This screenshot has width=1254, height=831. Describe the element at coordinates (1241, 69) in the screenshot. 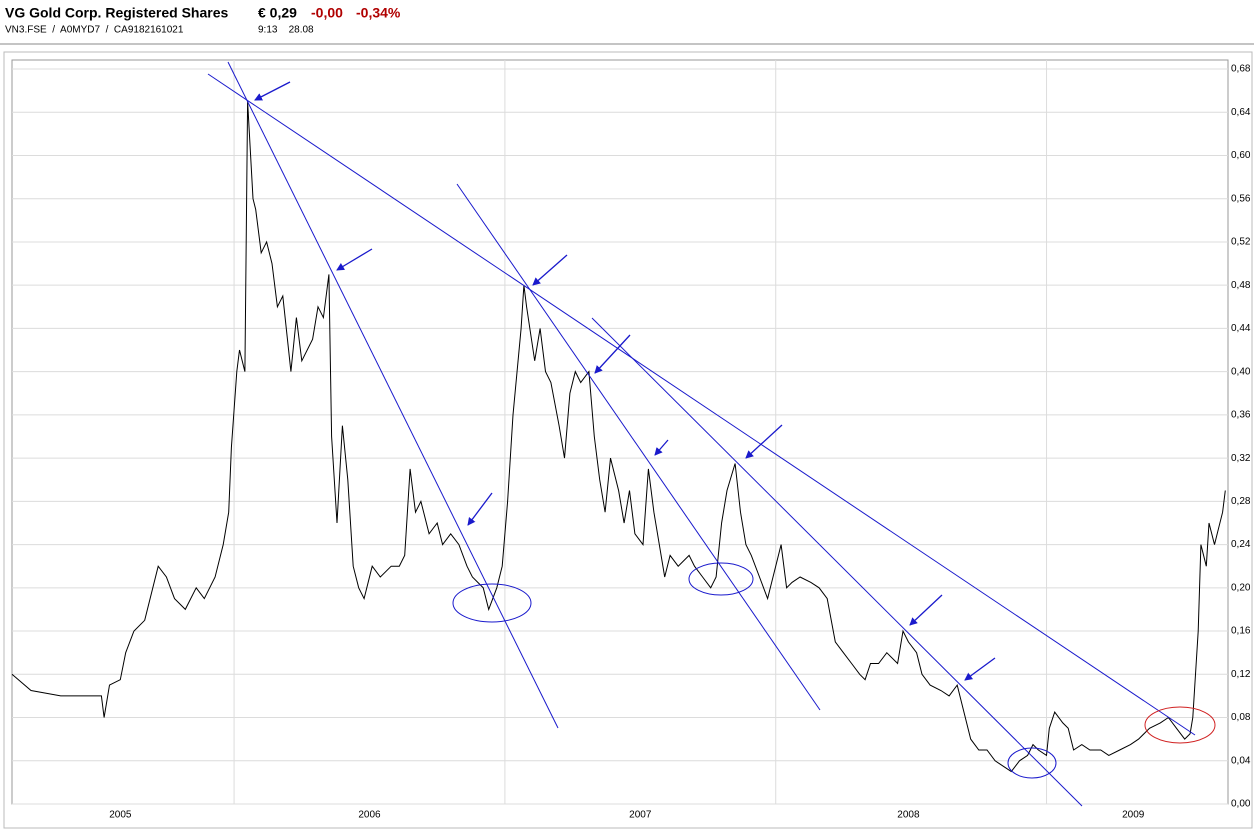

I see `y-tick-label: 0,68` at that location.